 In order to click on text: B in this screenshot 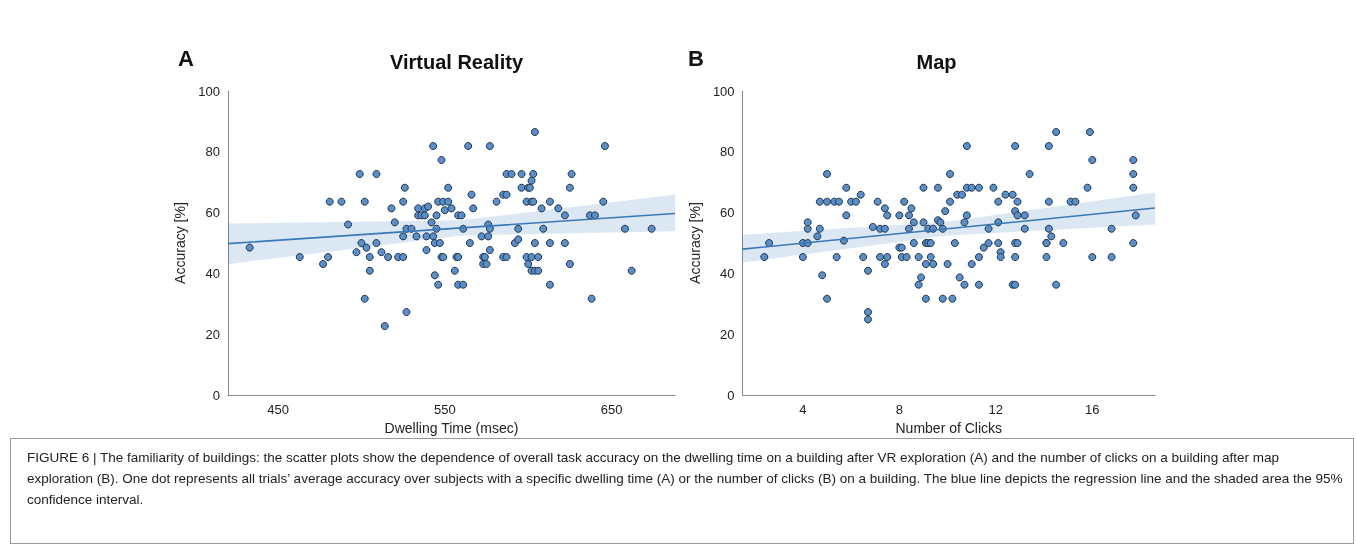, I will do `click(696, 58)`.